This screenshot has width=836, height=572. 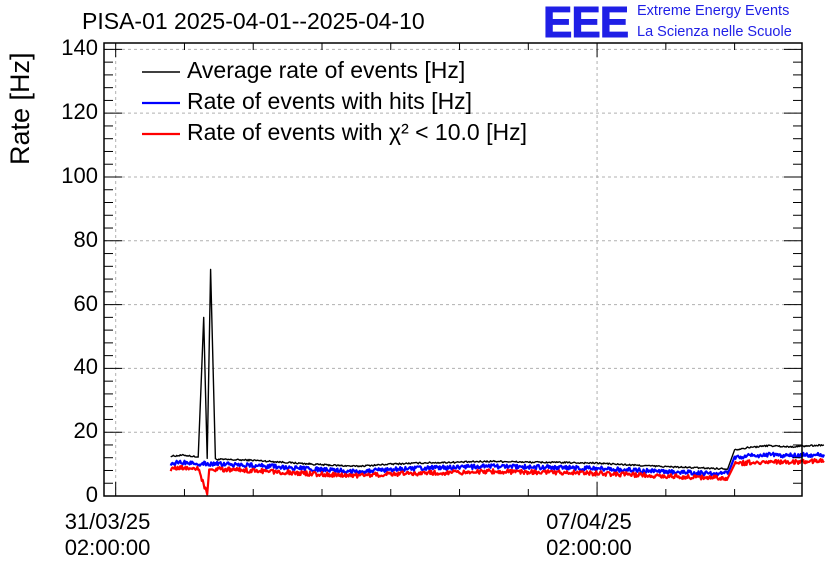 I want to click on y-tick-label: 20, so click(x=85, y=431).